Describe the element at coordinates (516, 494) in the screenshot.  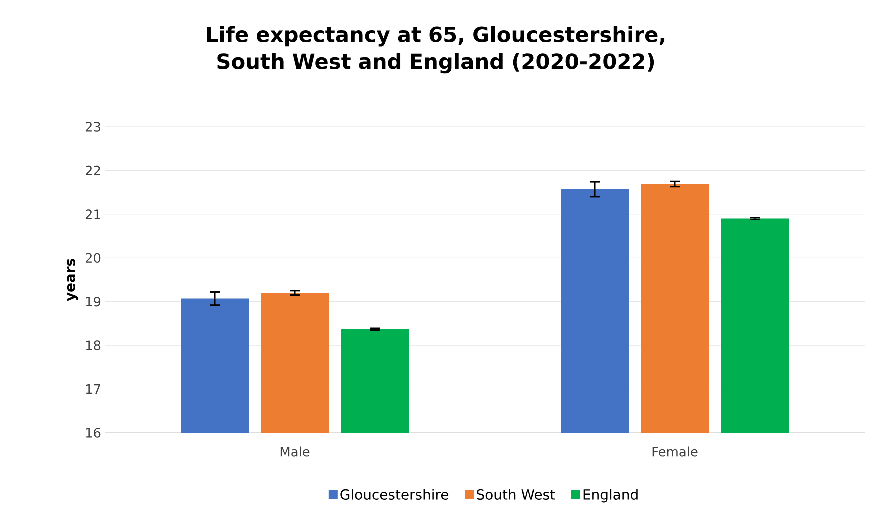
I see `legend-label: South West` at that location.